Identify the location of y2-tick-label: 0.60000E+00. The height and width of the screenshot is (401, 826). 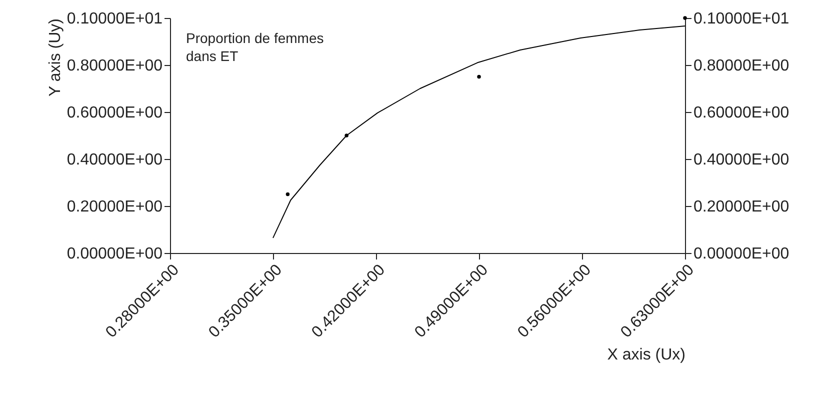
(742, 113).